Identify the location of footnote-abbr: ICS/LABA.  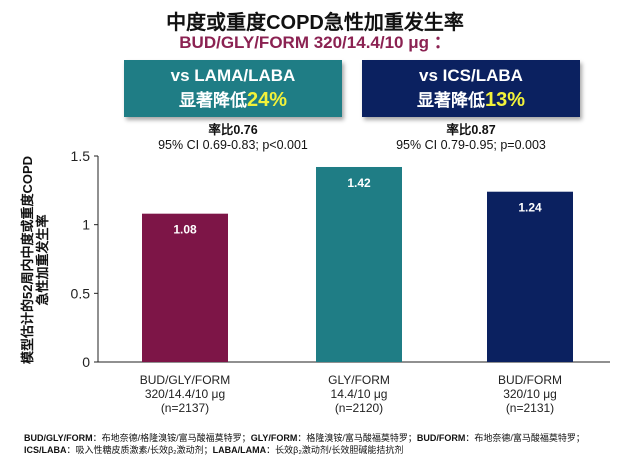
(45, 450).